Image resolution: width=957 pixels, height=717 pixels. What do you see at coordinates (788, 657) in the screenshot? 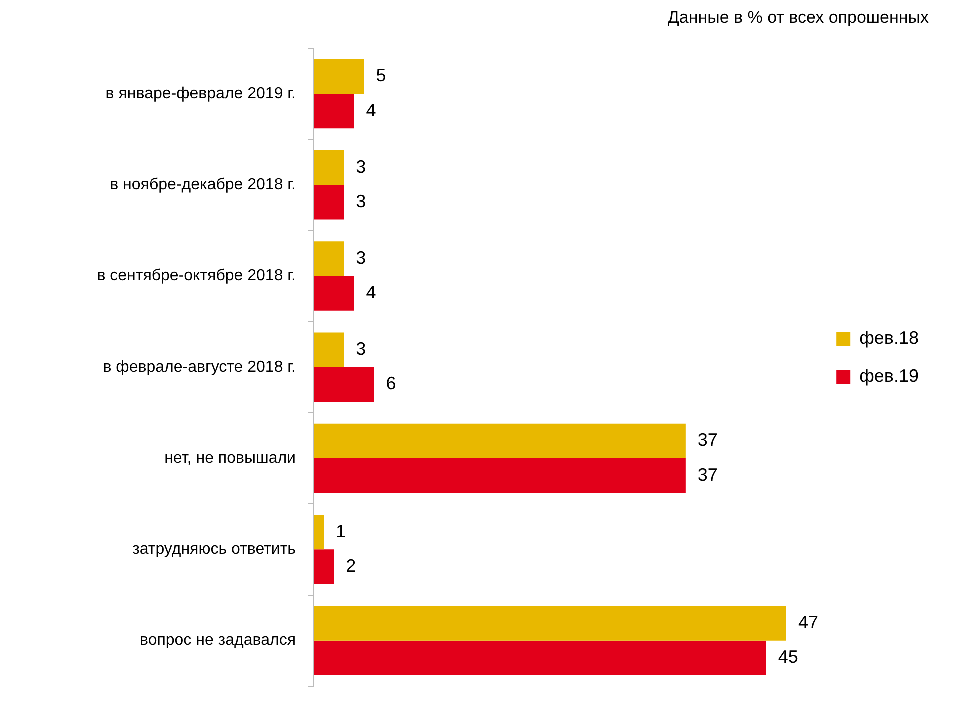
I see `data-label: 45` at bounding box center [788, 657].